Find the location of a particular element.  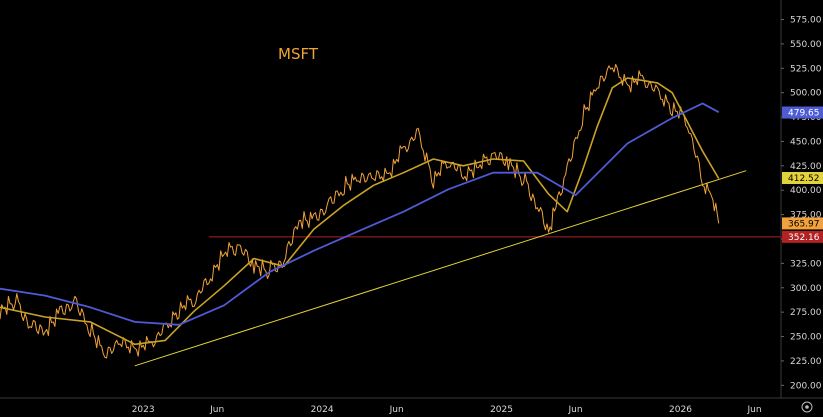

y-tick-label: 275.00 is located at coordinates (806, 313).